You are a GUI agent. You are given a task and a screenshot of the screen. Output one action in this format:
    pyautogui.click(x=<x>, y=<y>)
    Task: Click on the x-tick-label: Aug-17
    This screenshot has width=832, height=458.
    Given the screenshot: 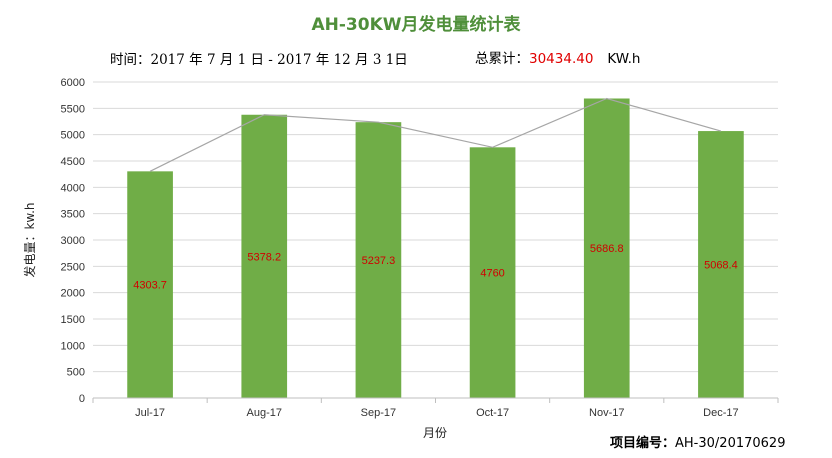 What is the action you would take?
    pyautogui.click(x=264, y=413)
    